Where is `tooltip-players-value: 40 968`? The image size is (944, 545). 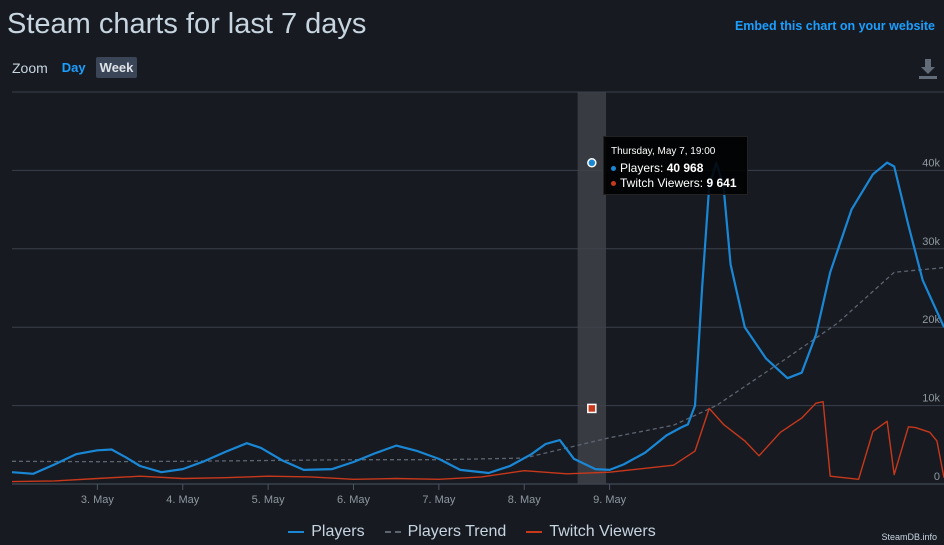
tooltip-players-value: 40 968 is located at coordinates (685, 168).